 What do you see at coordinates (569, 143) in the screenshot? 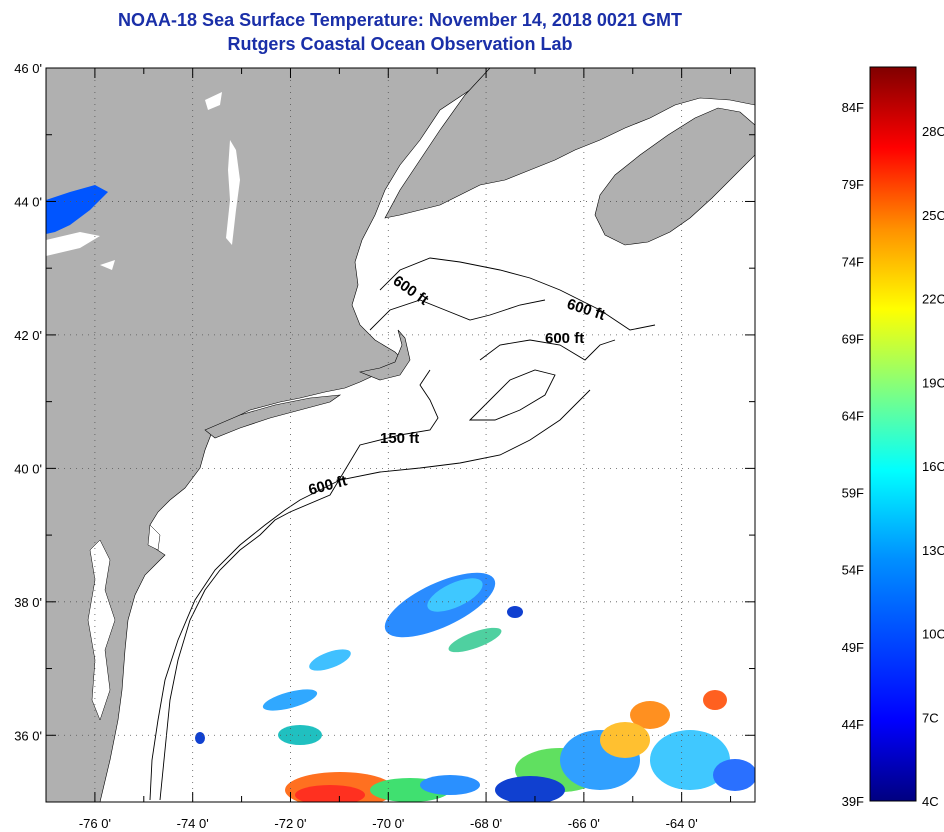
I see `land-new-brunswick` at bounding box center [569, 143].